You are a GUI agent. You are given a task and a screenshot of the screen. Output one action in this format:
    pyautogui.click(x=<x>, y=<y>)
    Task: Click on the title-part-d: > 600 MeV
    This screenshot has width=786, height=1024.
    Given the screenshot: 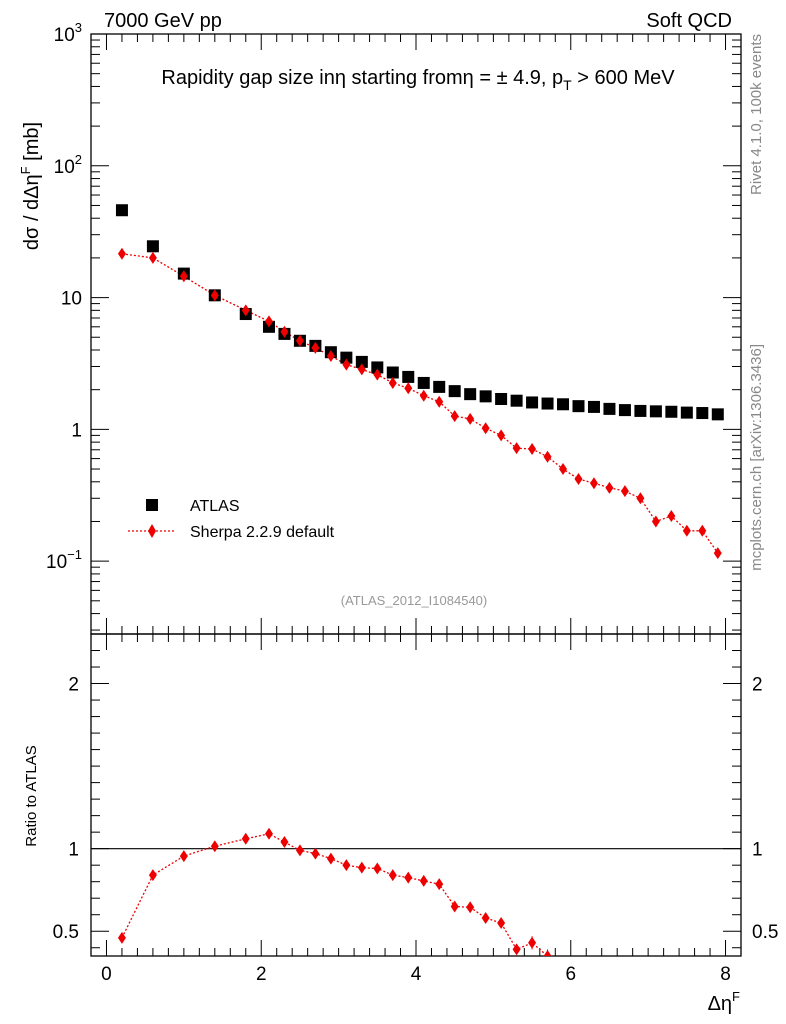 What is the action you would take?
    pyautogui.click(x=624, y=78)
    